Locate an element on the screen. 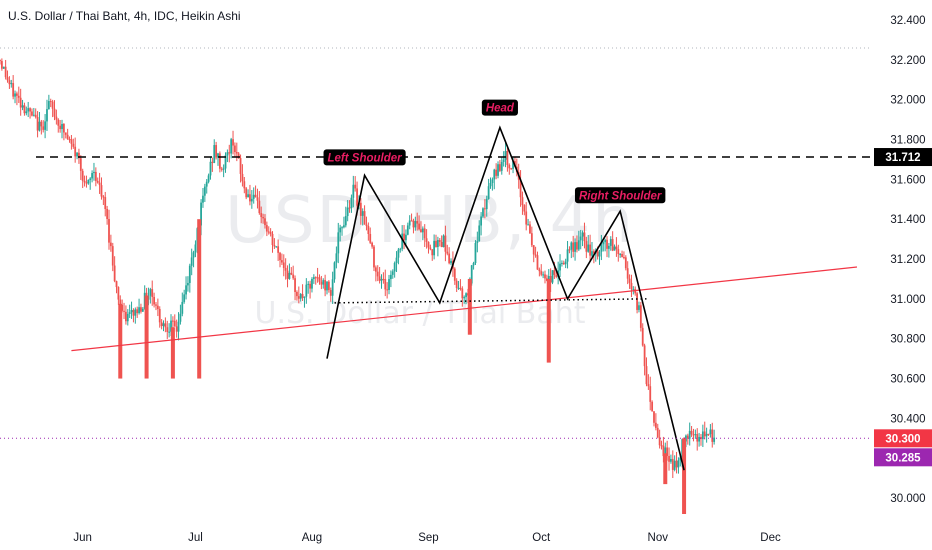  pattern-label-bg is located at coordinates (620, 195).